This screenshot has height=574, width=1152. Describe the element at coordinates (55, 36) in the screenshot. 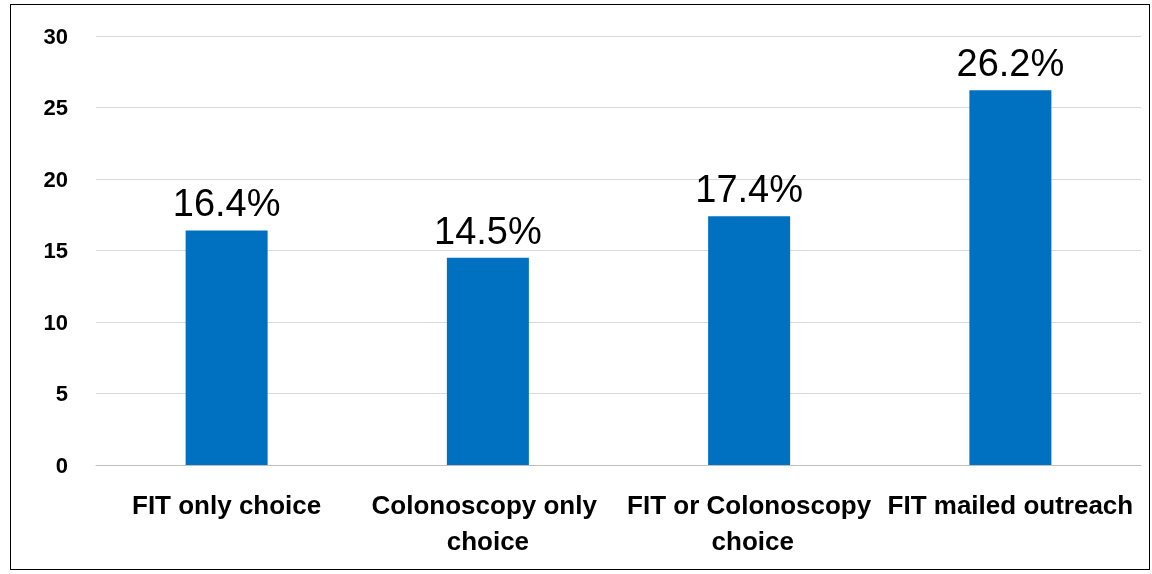

I see `y-tick-label: 30` at that location.